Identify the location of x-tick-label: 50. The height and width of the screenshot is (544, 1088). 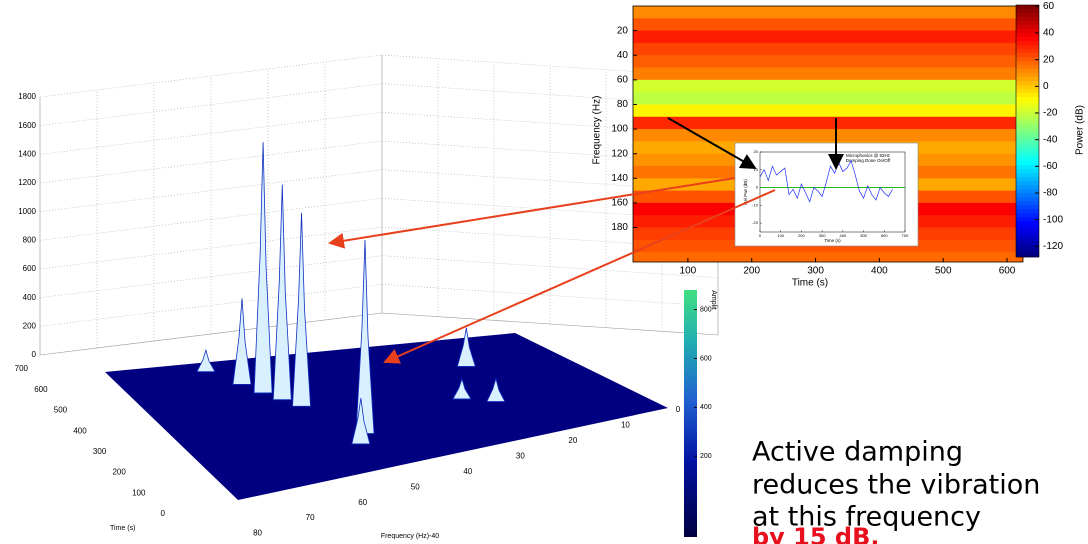
(415, 486).